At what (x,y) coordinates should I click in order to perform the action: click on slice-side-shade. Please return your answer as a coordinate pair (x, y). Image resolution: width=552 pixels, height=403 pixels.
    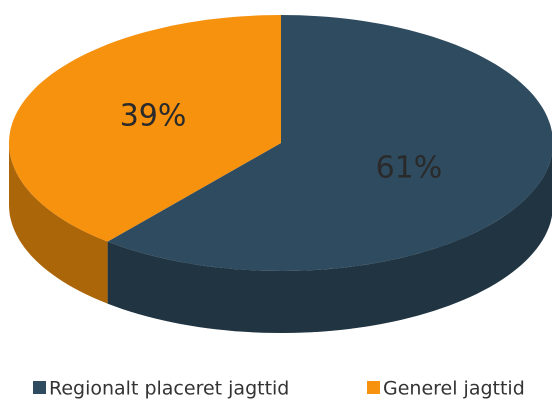
    Looking at the image, I should click on (58, 223).